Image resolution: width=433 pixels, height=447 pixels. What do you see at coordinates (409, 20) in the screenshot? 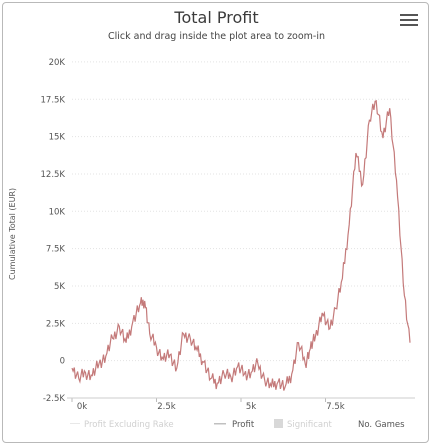
I see `hamburger-menu-icon` at bounding box center [409, 20].